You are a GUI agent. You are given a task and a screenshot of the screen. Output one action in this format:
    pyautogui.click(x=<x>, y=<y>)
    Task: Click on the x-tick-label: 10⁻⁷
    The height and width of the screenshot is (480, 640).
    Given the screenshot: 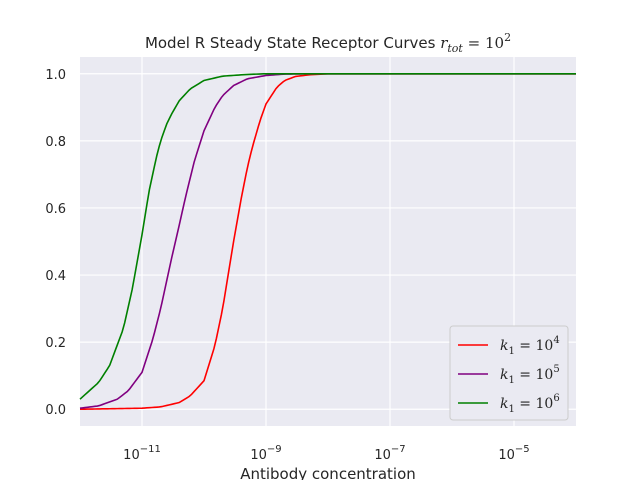 What is the action you would take?
    pyautogui.click(x=389, y=453)
    